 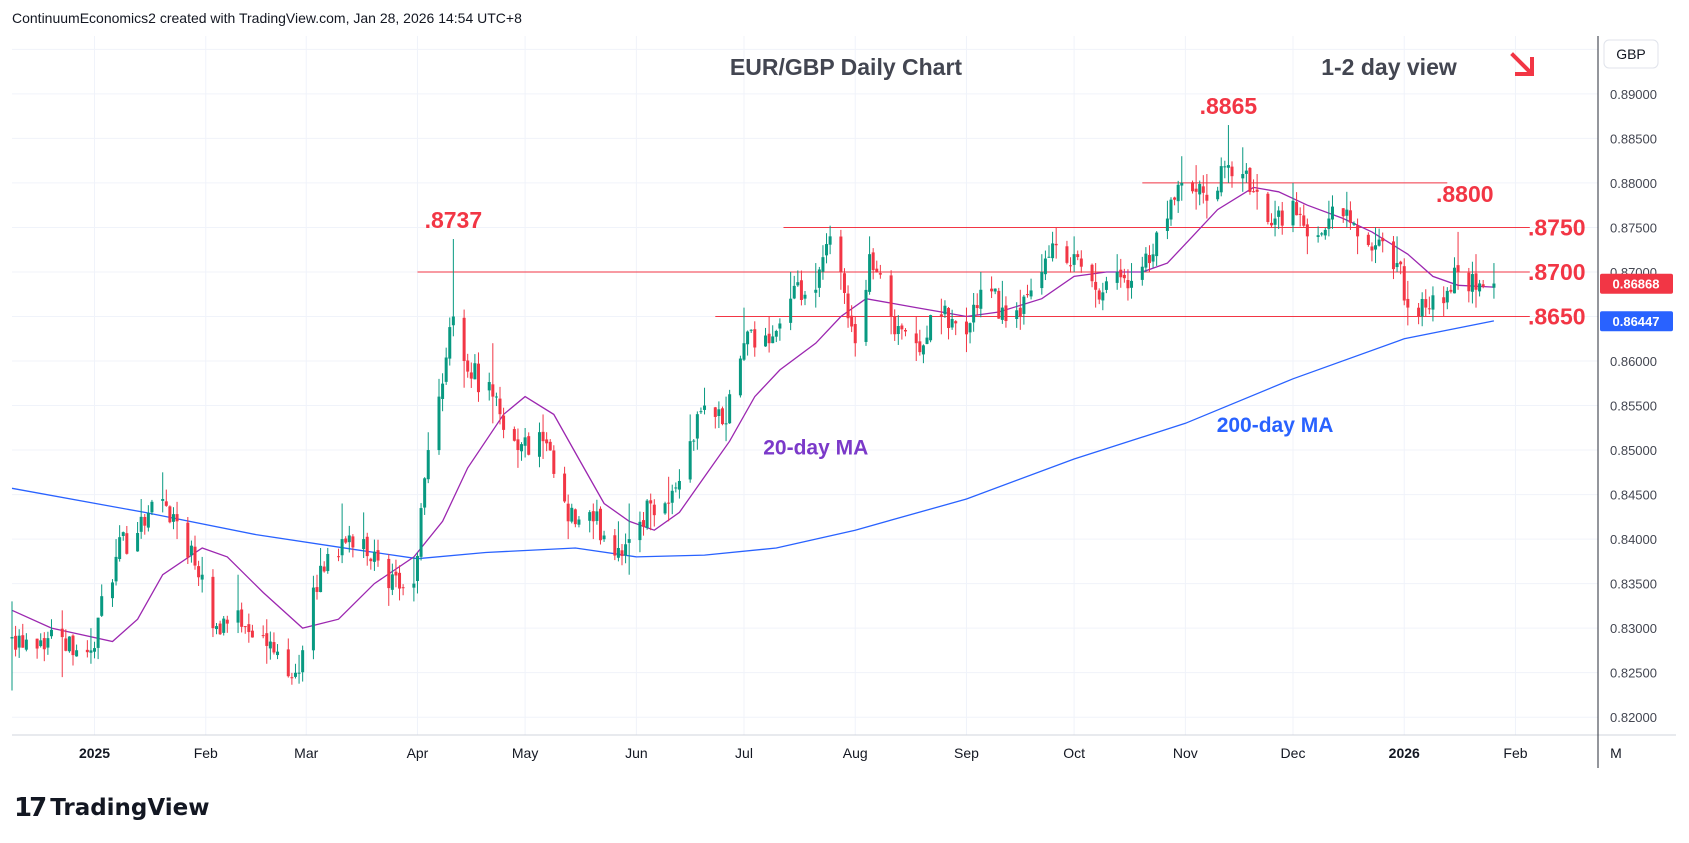 What do you see at coordinates (1465, 194) in the screenshot?
I see `level-label: .8800` at bounding box center [1465, 194].